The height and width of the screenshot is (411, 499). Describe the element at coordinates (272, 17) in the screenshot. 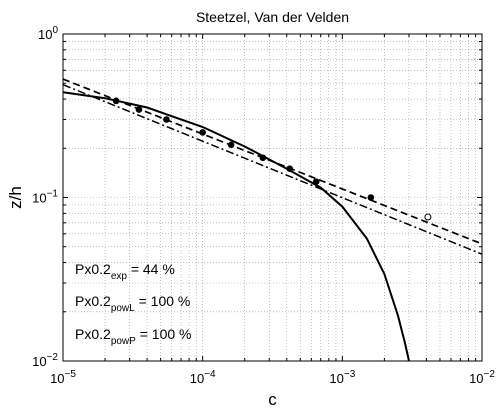

I see `chart-title: Steetzel, Van der Velden` at that location.